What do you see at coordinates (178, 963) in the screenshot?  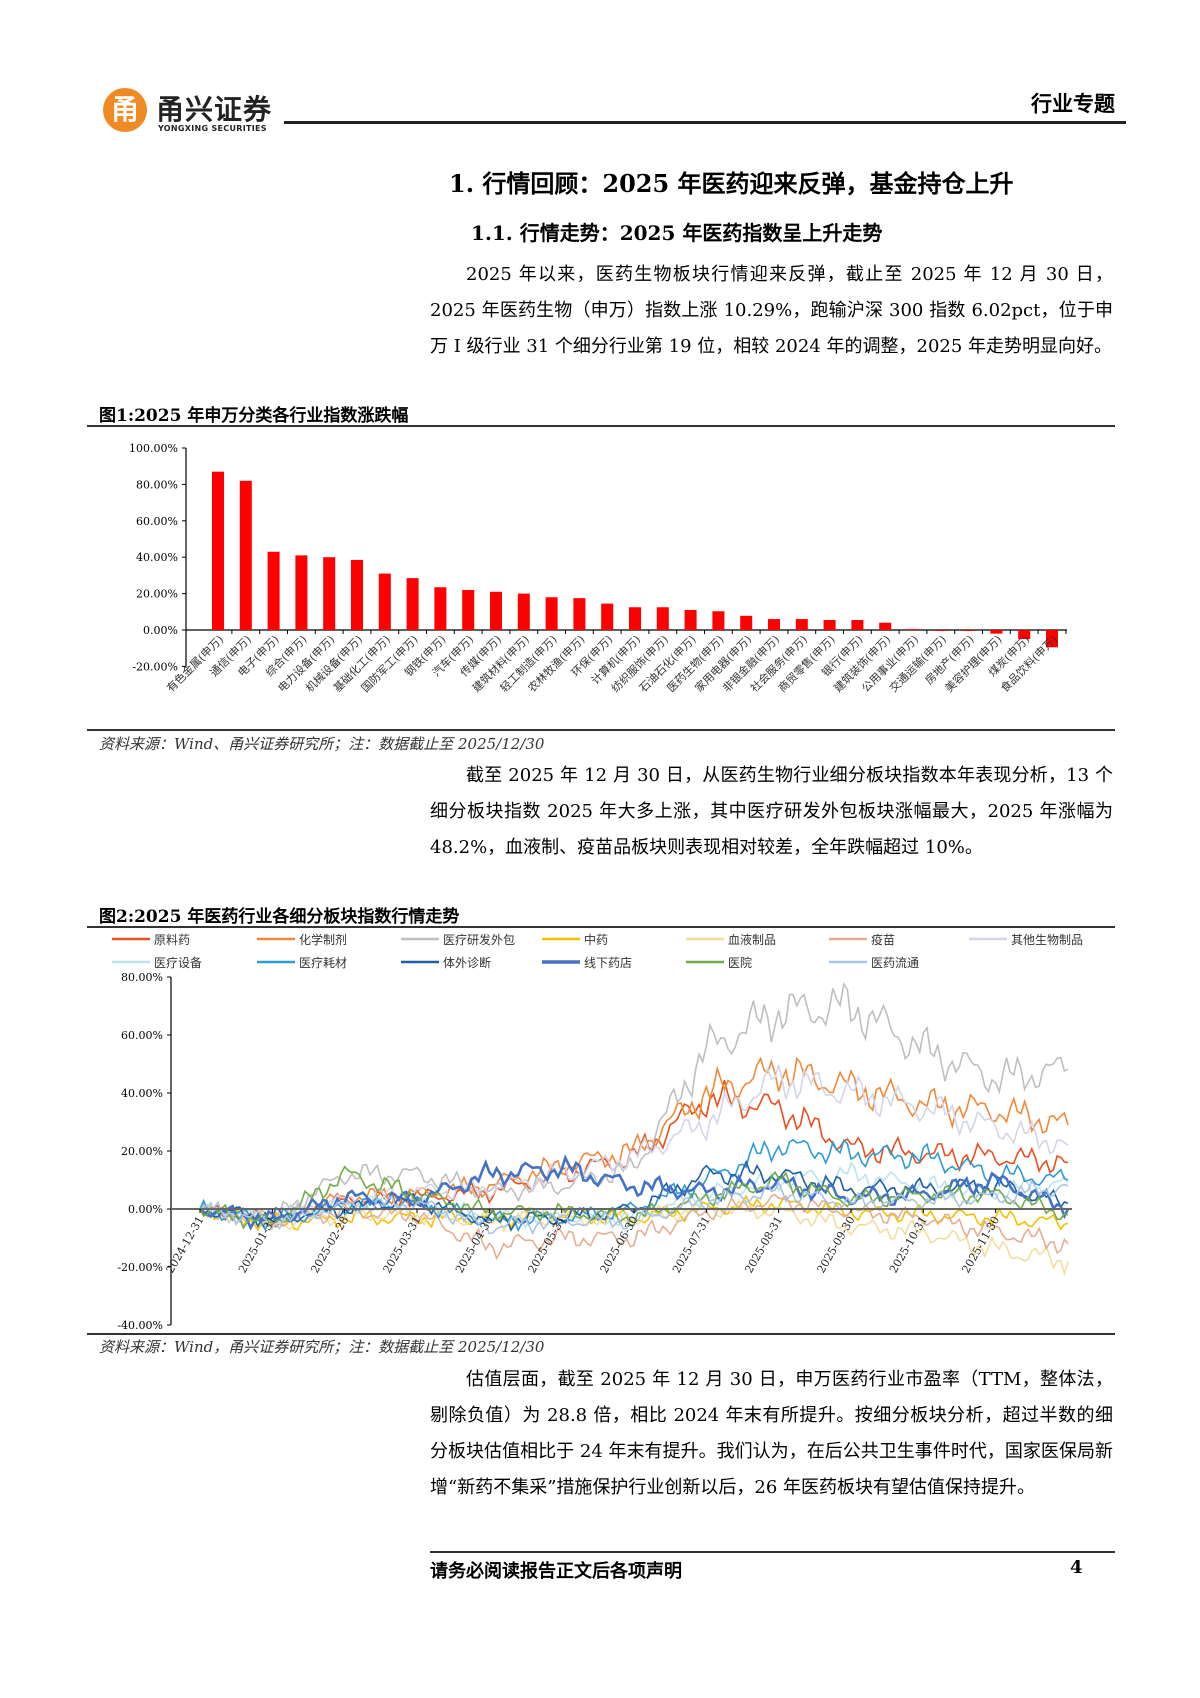 I see `legend-label: 医疗设备` at bounding box center [178, 963].